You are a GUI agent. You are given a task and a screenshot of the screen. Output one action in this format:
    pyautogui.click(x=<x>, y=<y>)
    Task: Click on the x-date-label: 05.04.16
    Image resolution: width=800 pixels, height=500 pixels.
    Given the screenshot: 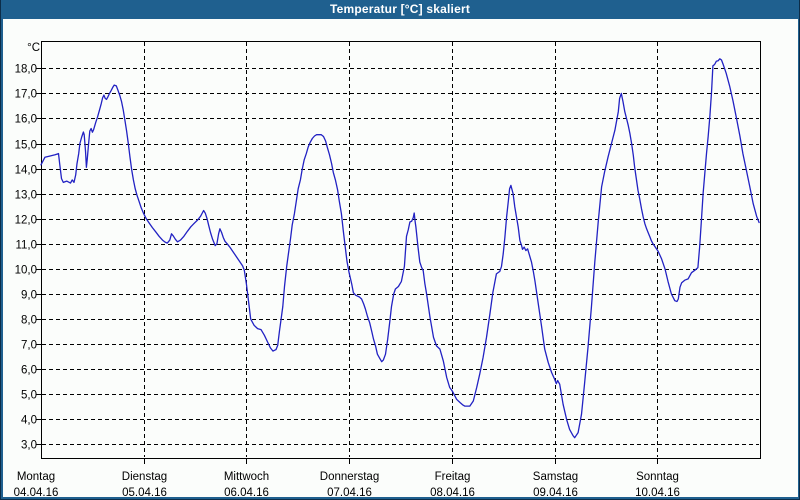 What is the action you would take?
    pyautogui.click(x=144, y=492)
    